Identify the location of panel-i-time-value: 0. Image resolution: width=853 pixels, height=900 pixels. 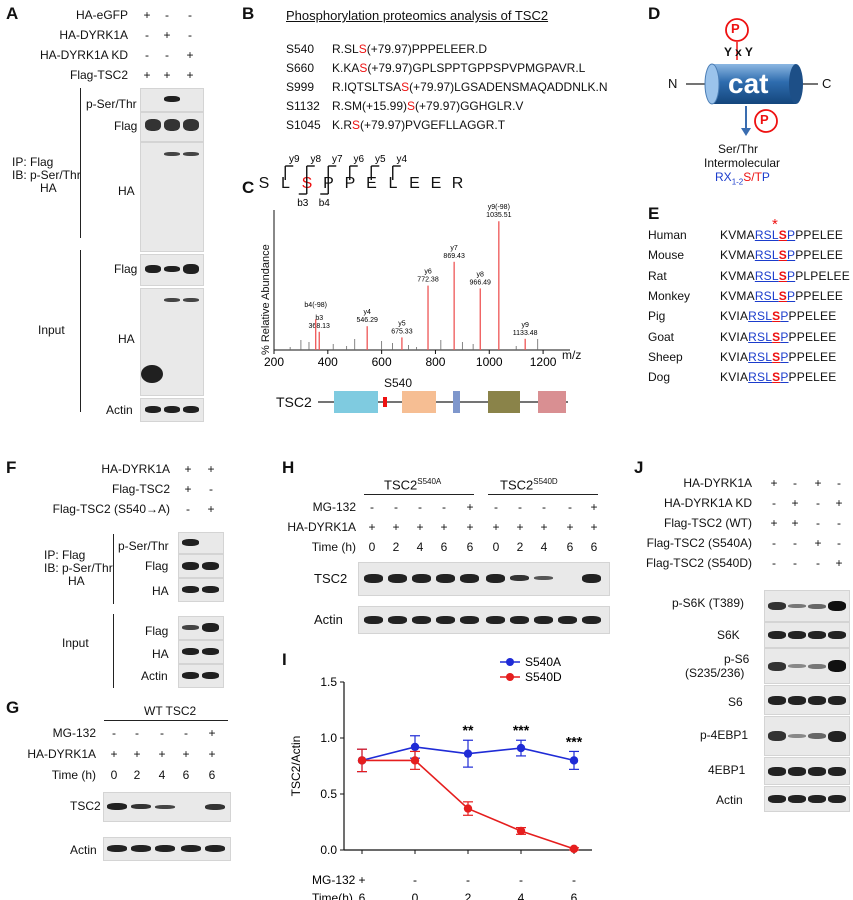
(415, 895).